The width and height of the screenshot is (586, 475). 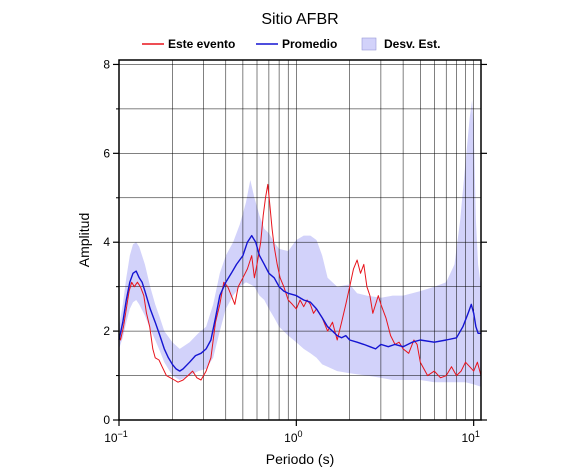 I want to click on x-axis-label: Periodo (s), so click(x=300, y=459).